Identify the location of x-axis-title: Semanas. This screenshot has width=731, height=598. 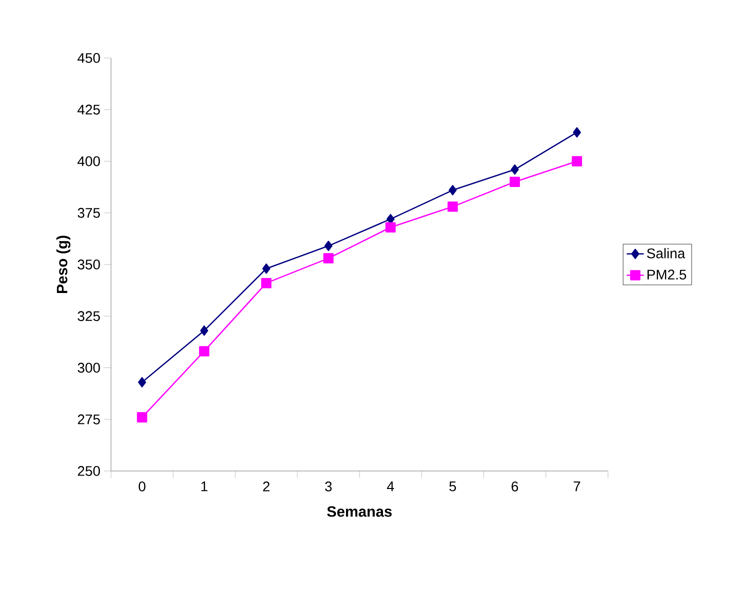
(359, 511).